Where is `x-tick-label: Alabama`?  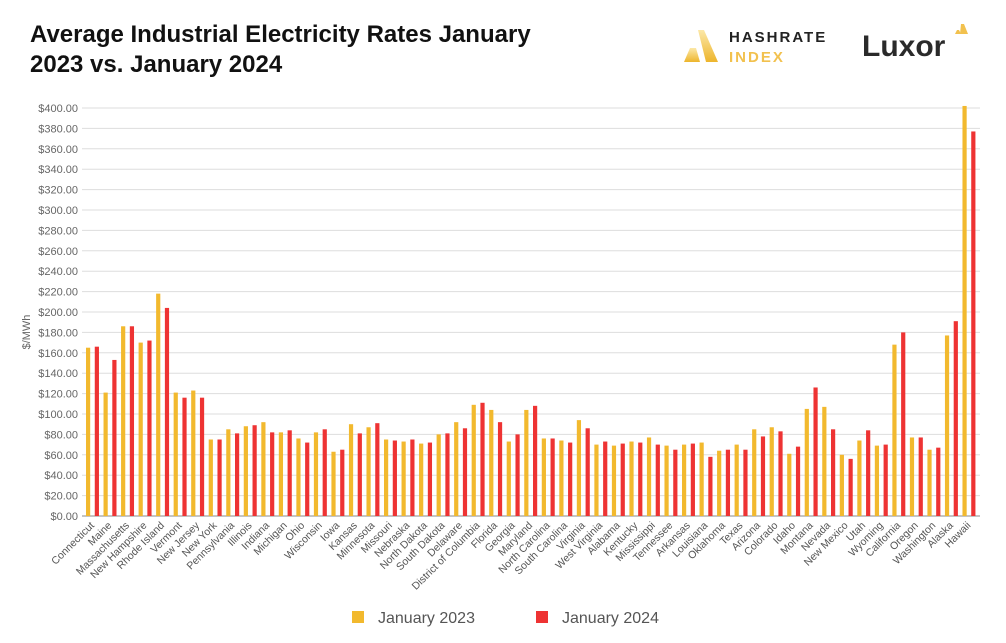
x-tick-label: Alabama is located at coordinates (604, 539).